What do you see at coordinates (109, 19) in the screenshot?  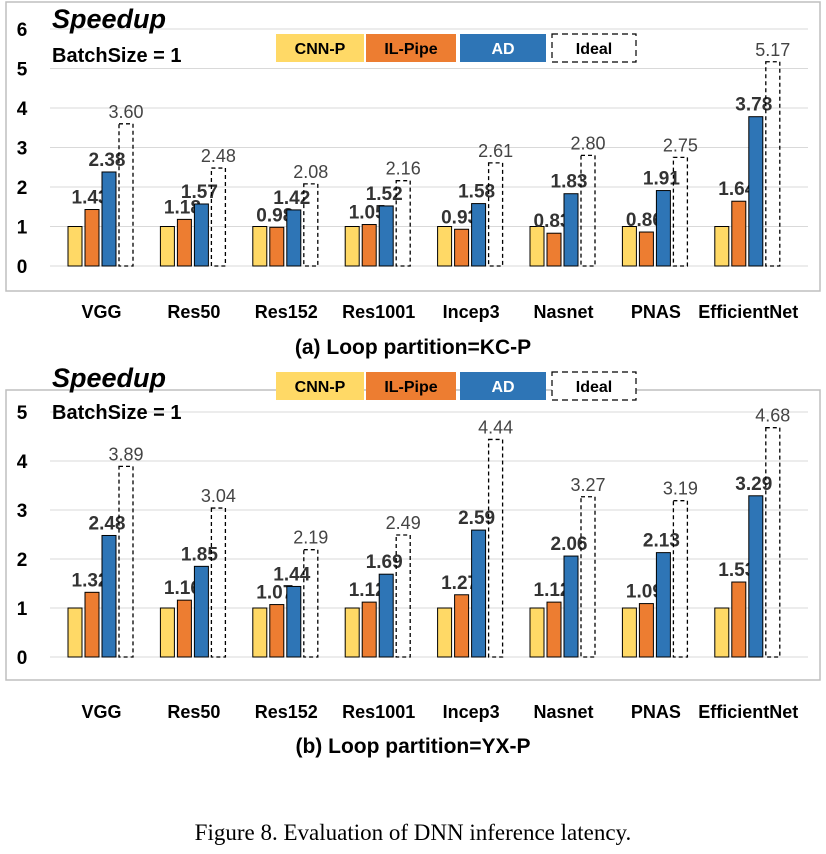 I see `chart-title: Speedup` at bounding box center [109, 19].